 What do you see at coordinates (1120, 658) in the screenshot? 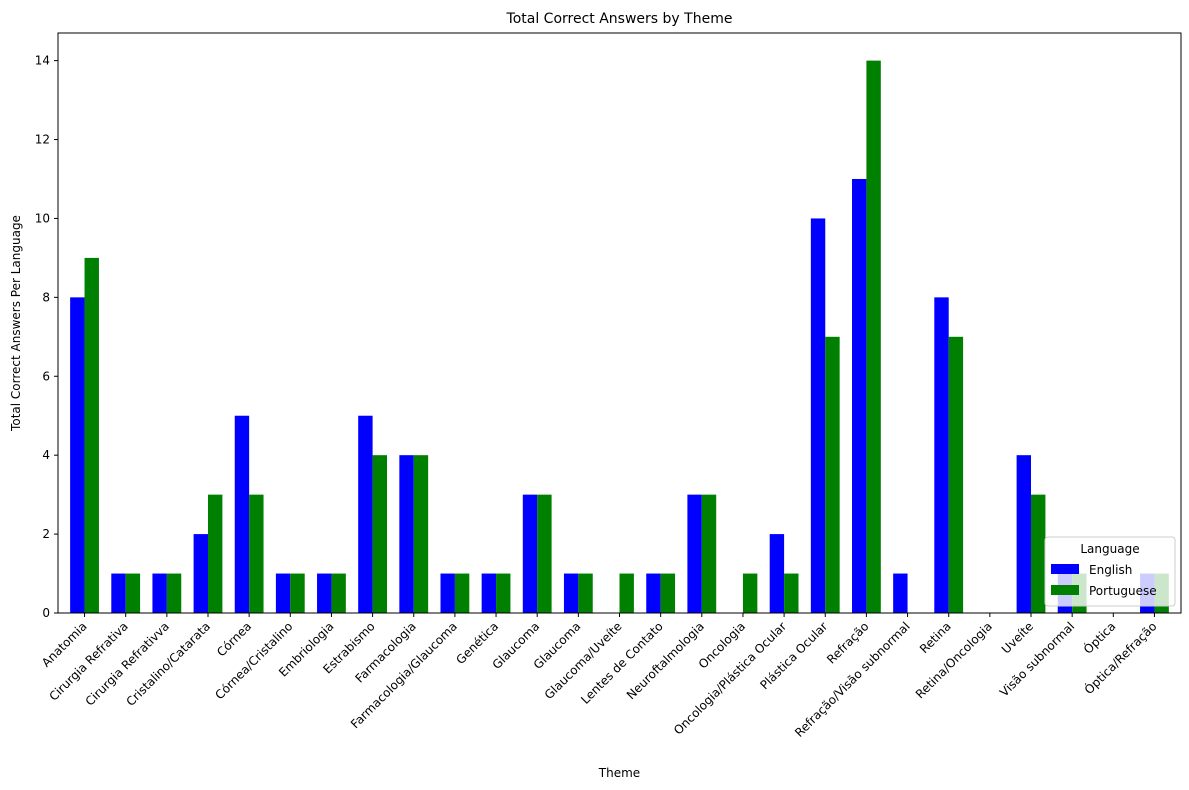
I see `x-tick-label: Óptica/Refração` at bounding box center [1120, 658].